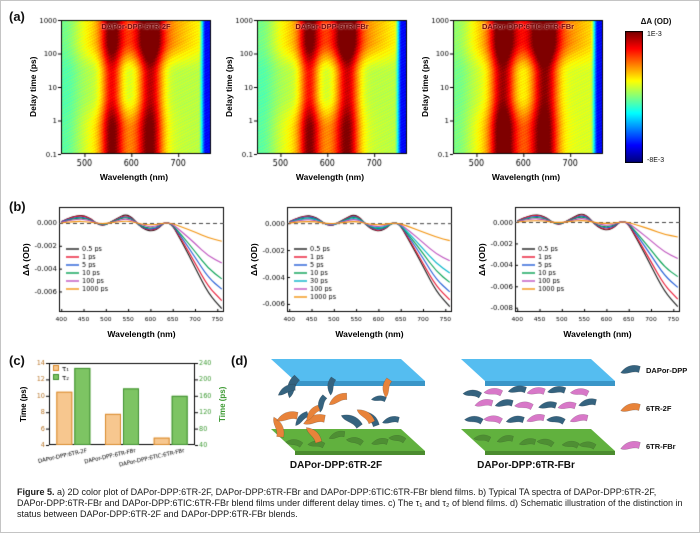 This screenshot has height=533, width=700. I want to click on morphology-diagram-6tr-fbr, so click(538, 407).